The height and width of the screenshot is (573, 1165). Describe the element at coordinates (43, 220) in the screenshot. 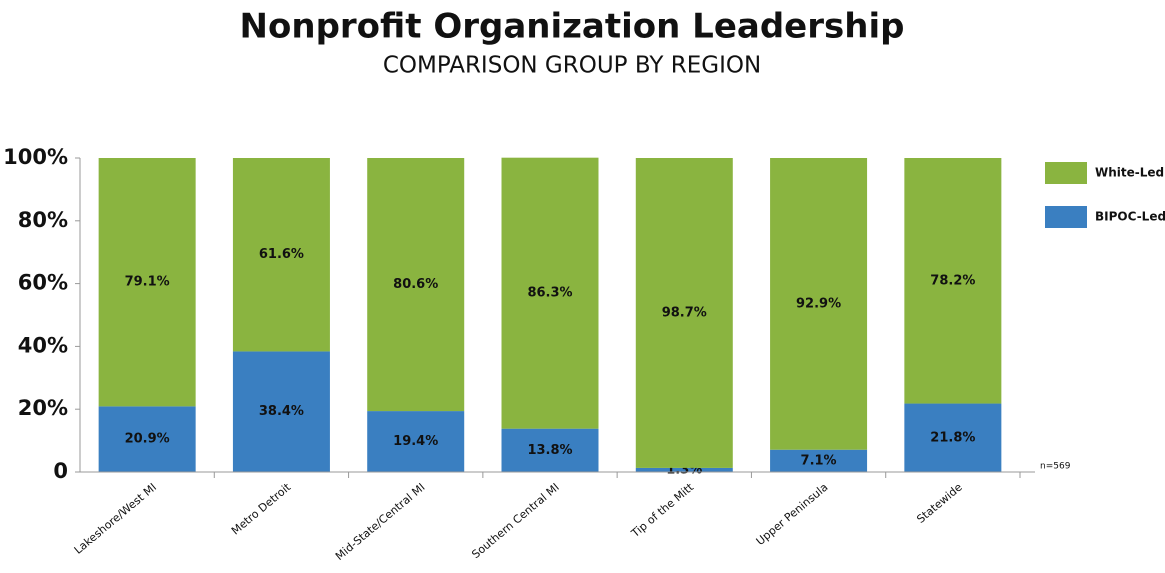

I see `y-tick-label: 80%` at that location.